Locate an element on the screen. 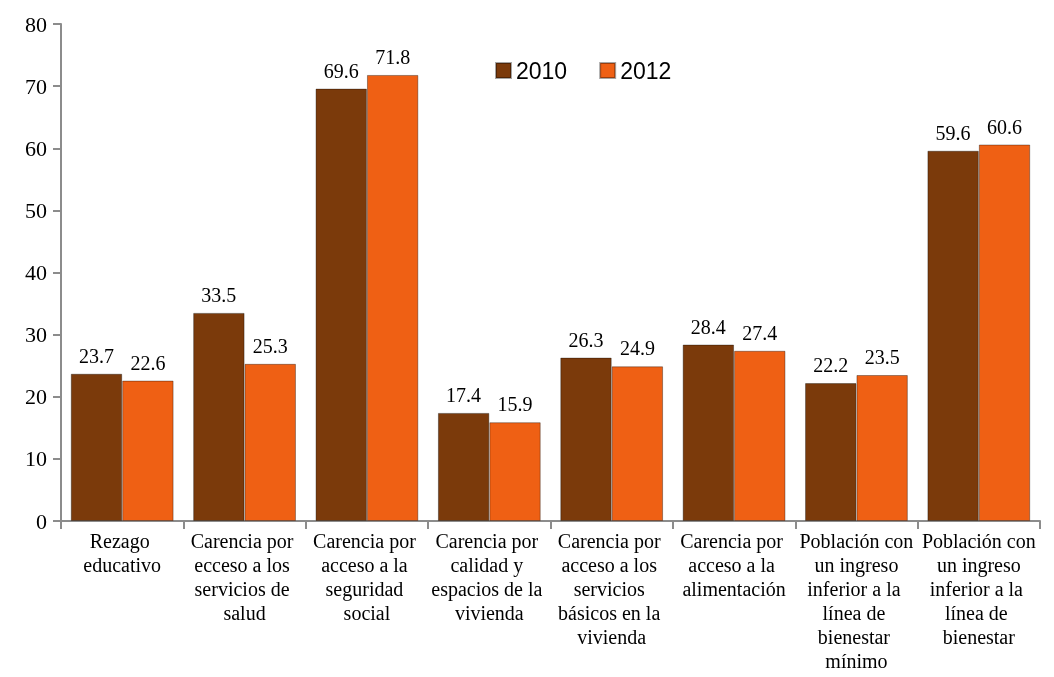 This screenshot has height=677, width=1054. data-label: 71.8 is located at coordinates (393, 56).